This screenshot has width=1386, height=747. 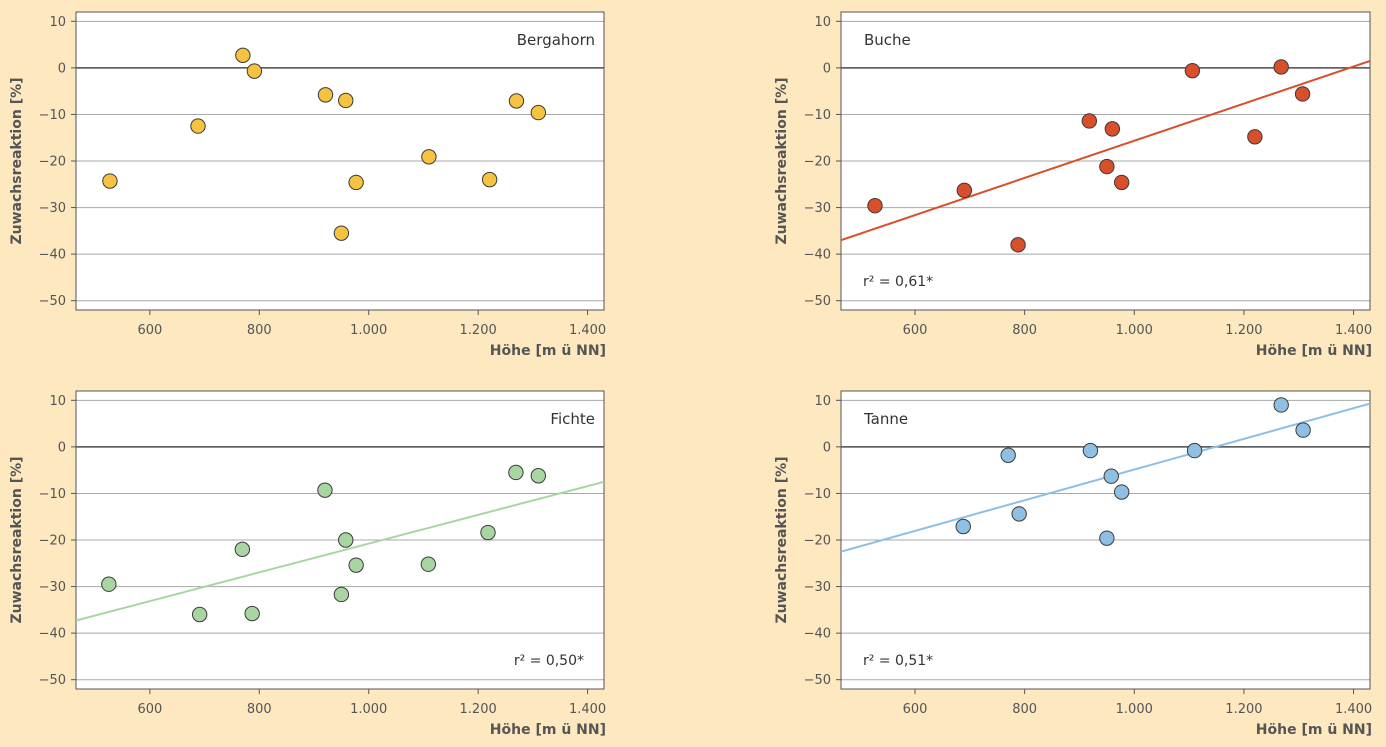 What do you see at coordinates (549, 661) in the screenshot?
I see `r-squared-annotation: r² = 0,50*` at bounding box center [549, 661].